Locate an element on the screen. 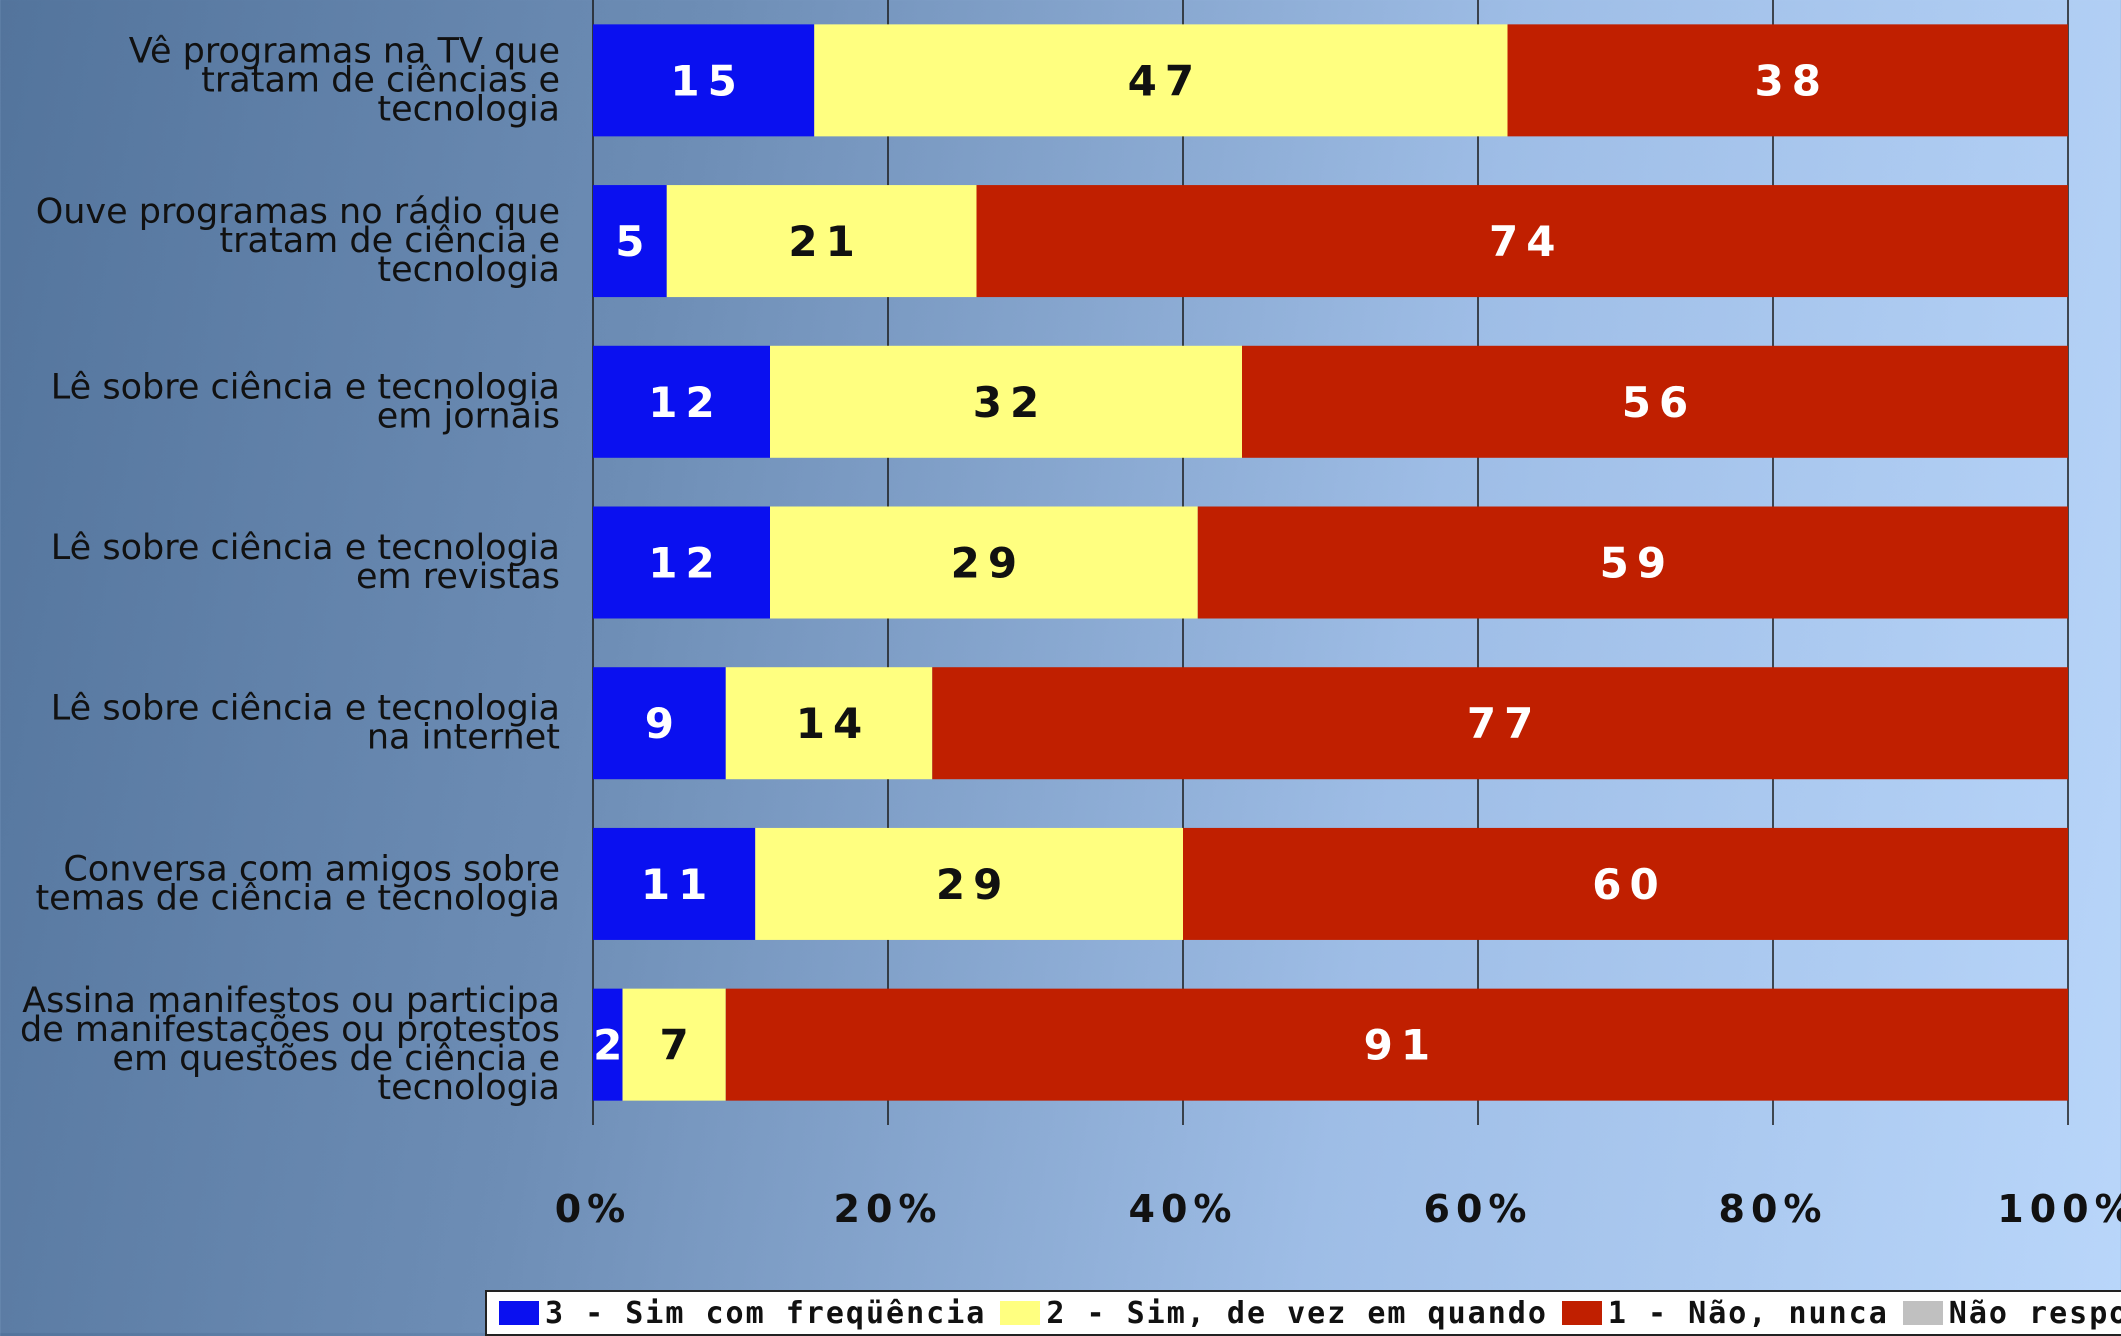 This screenshot has width=2121, height=1336. category-label: em revistas is located at coordinates (458, 577).